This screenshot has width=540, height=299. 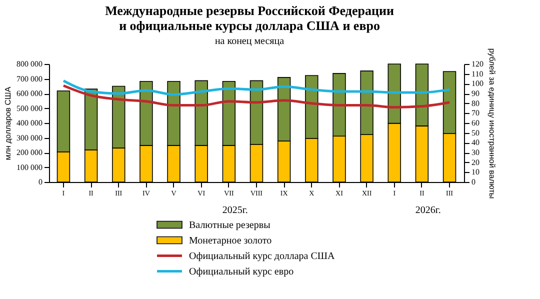 I want to click on y2-tick-label: 120, so click(x=478, y=64).